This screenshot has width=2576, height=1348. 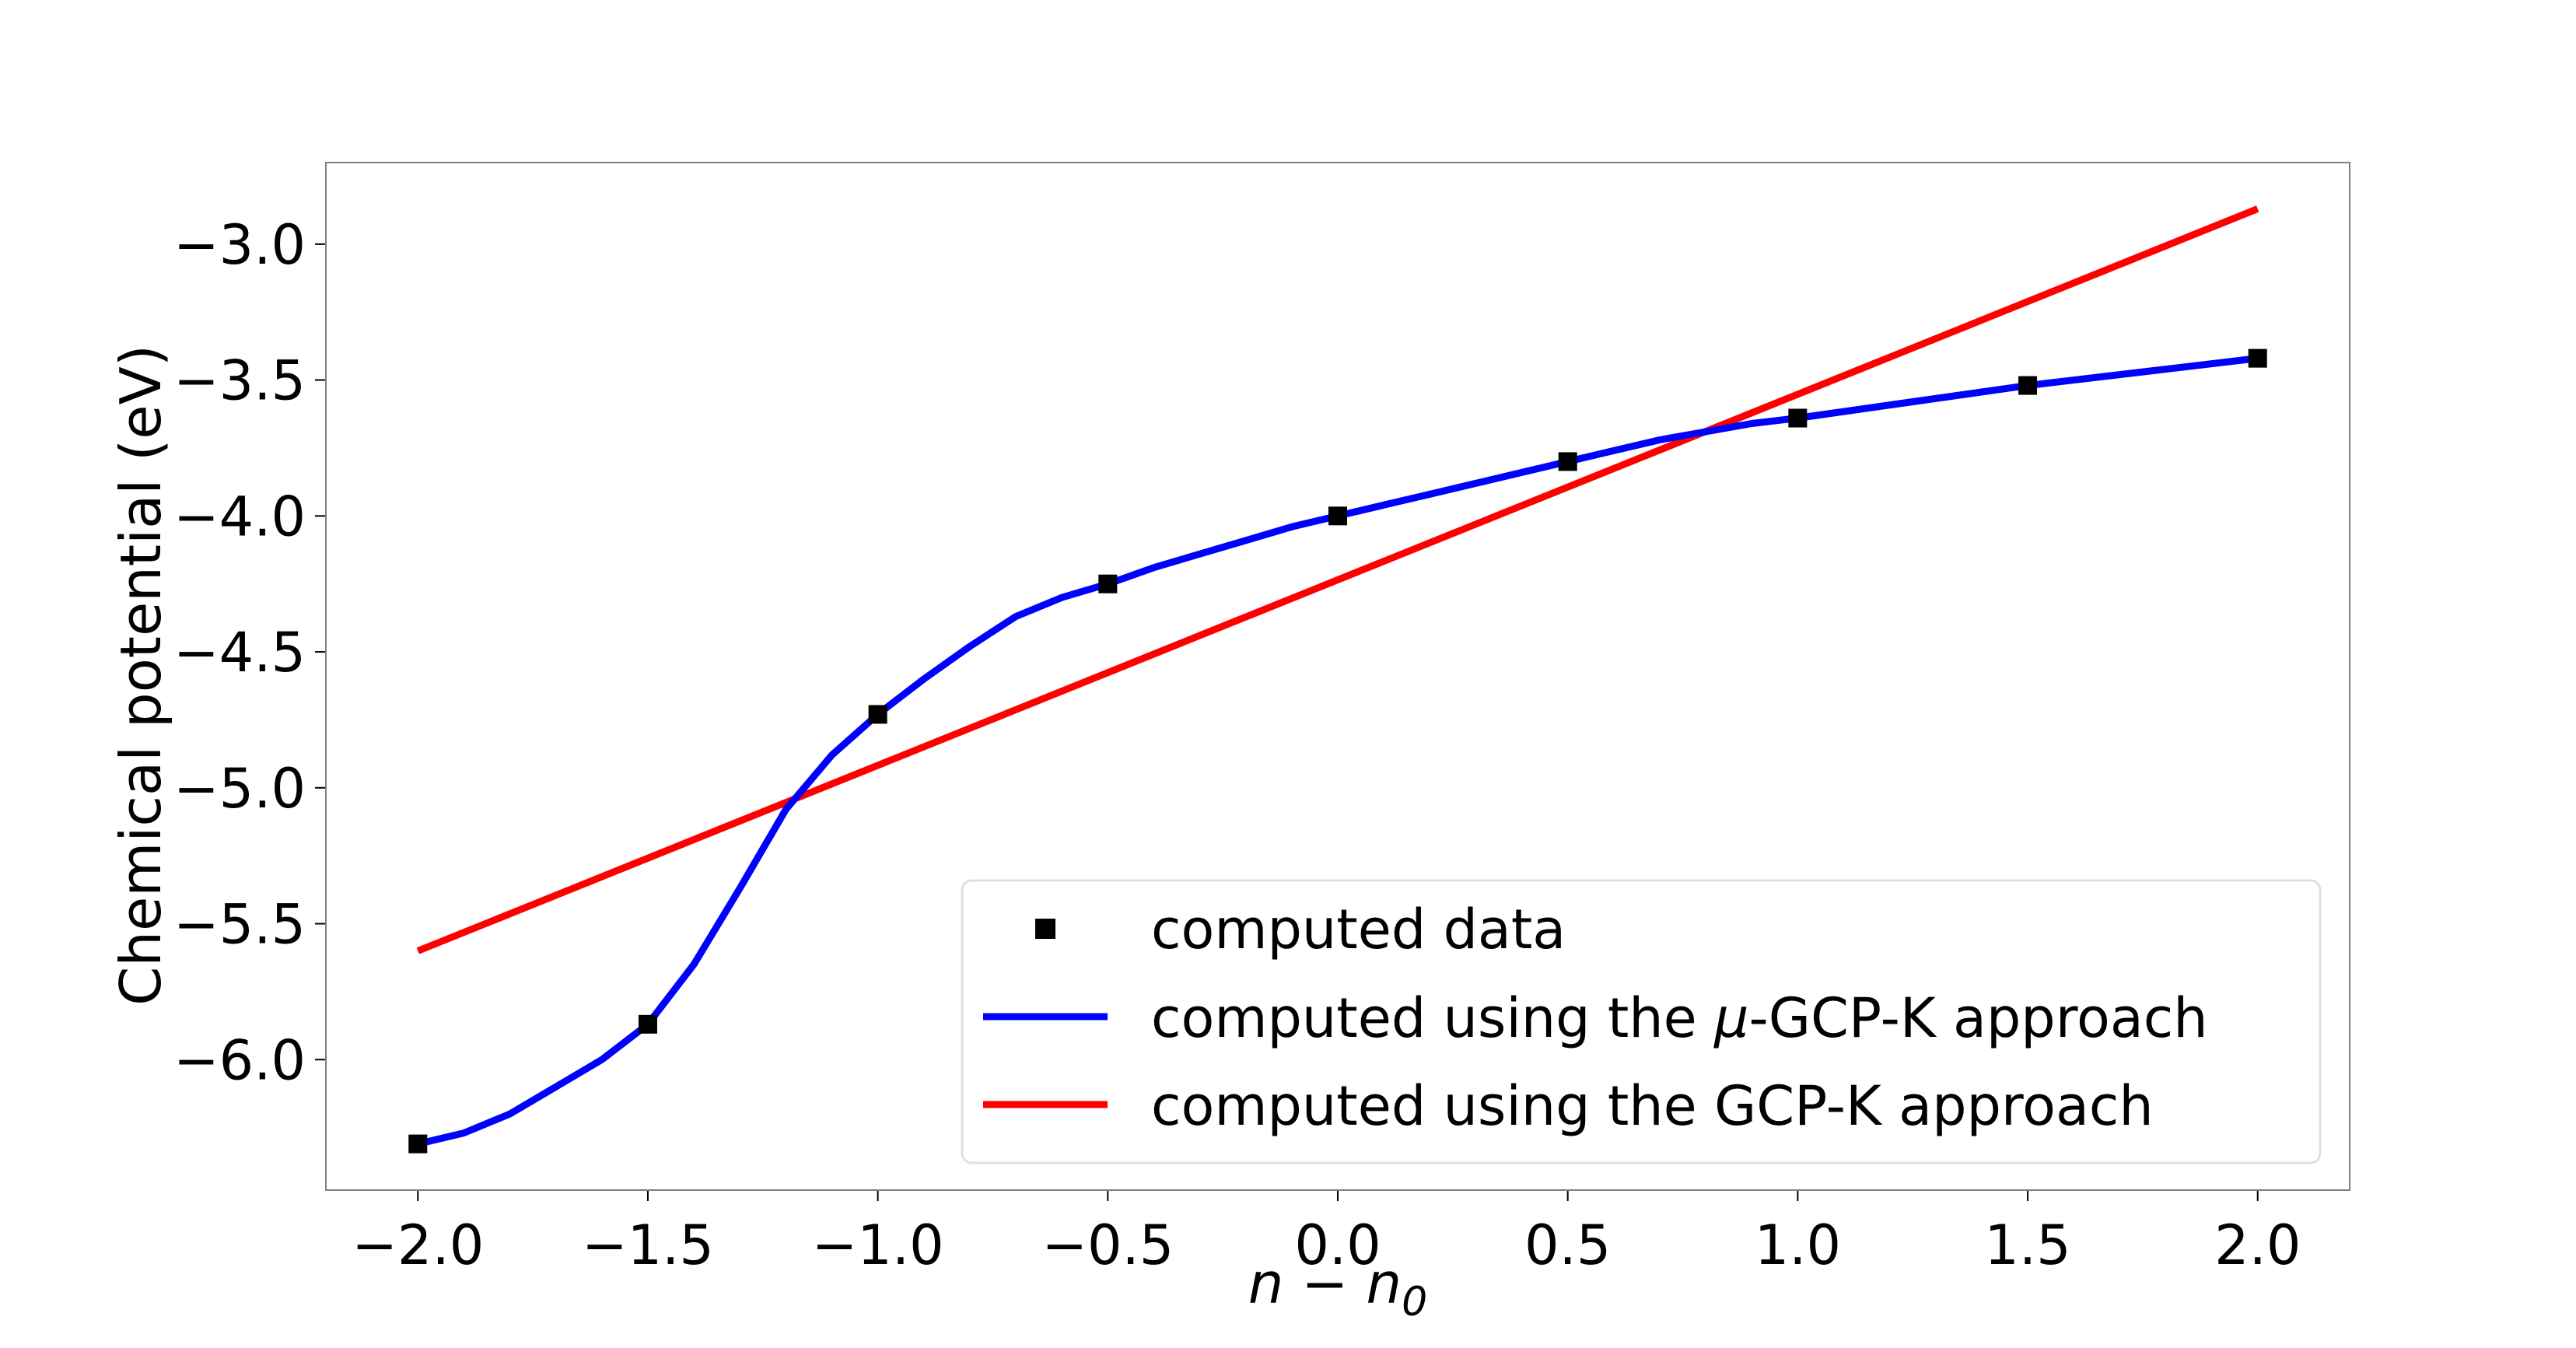 What do you see at coordinates (418, 1245) in the screenshot?
I see `x-tick-label: −2.0` at bounding box center [418, 1245].